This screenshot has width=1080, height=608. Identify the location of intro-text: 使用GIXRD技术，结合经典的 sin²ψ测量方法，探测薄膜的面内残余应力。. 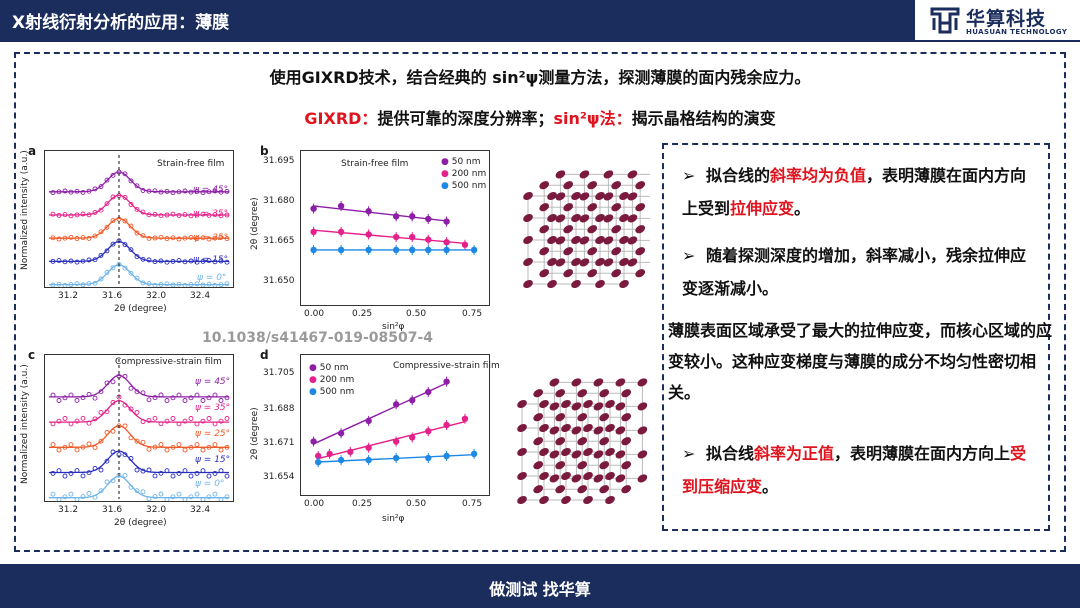
(540, 77).